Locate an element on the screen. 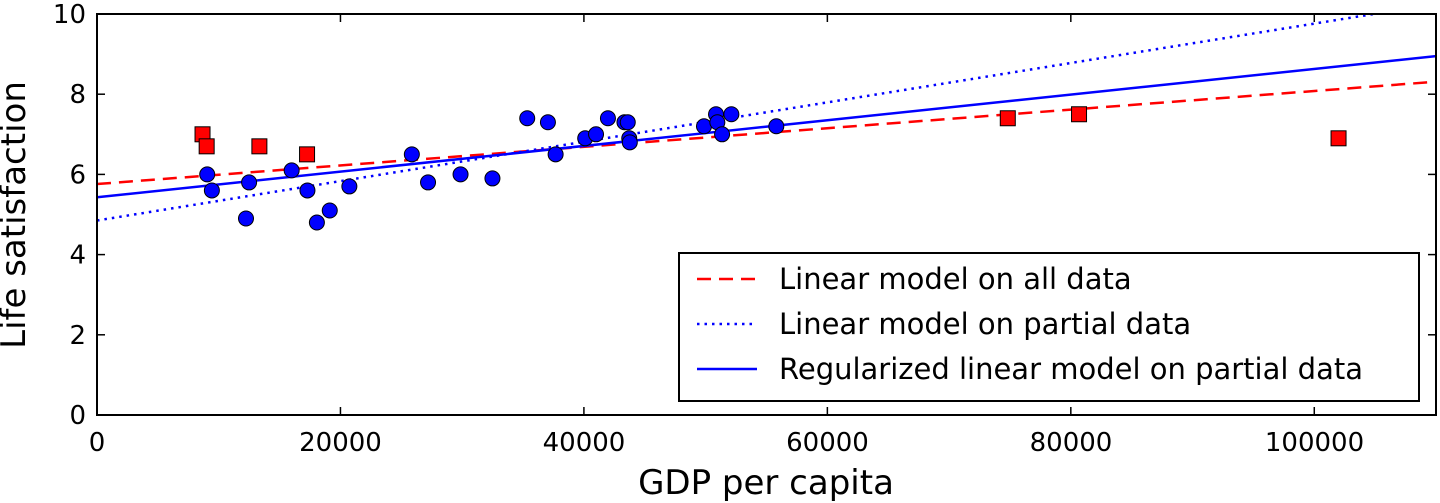  y-axis-label: Life satisfaction is located at coordinates (17, 215).